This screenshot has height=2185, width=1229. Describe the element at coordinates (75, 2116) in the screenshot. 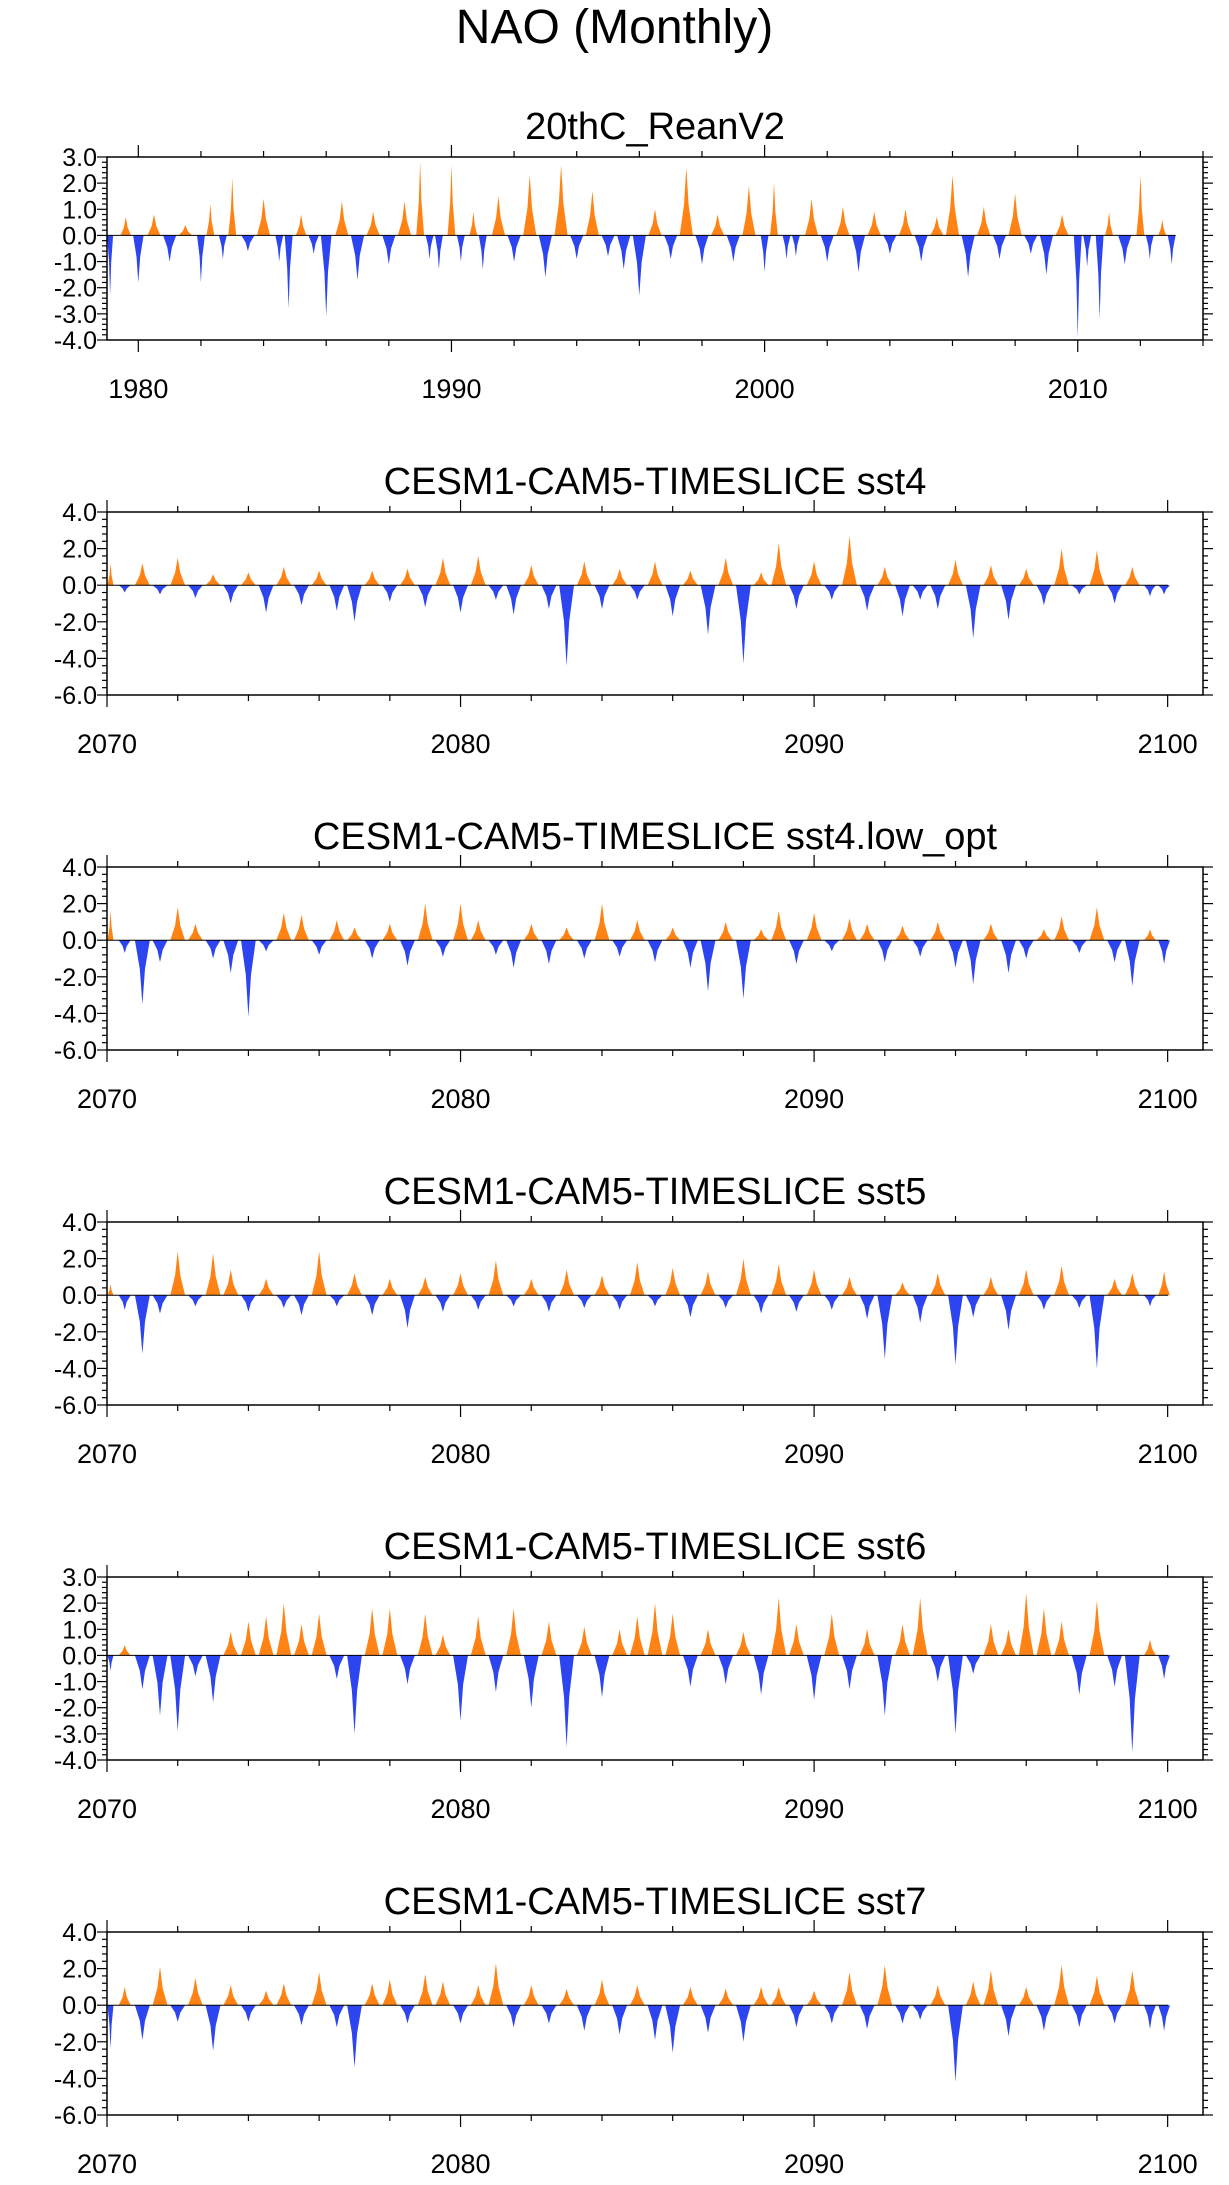

I see `y-tick-label: -6.0` at that location.